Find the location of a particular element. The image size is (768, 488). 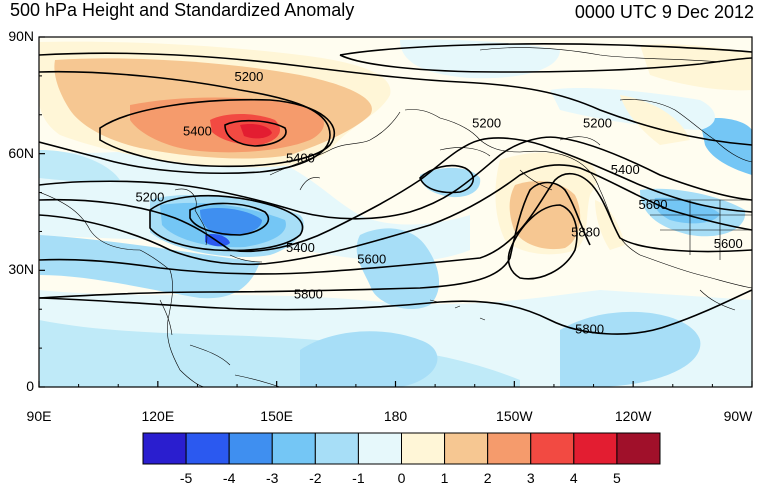

lon-tick-label: 90W is located at coordinates (738, 416).